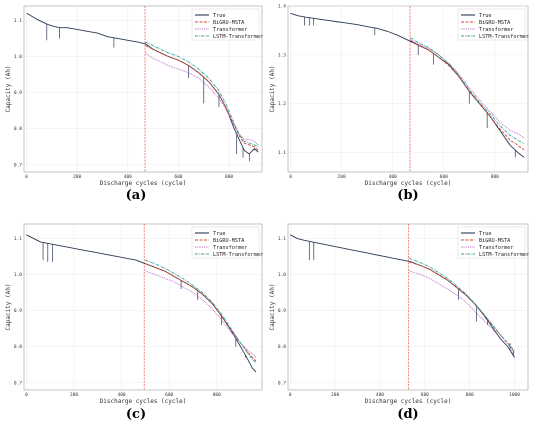 The image size is (550, 427). I want to click on y-tick-label: 1.4, so click(282, 7).